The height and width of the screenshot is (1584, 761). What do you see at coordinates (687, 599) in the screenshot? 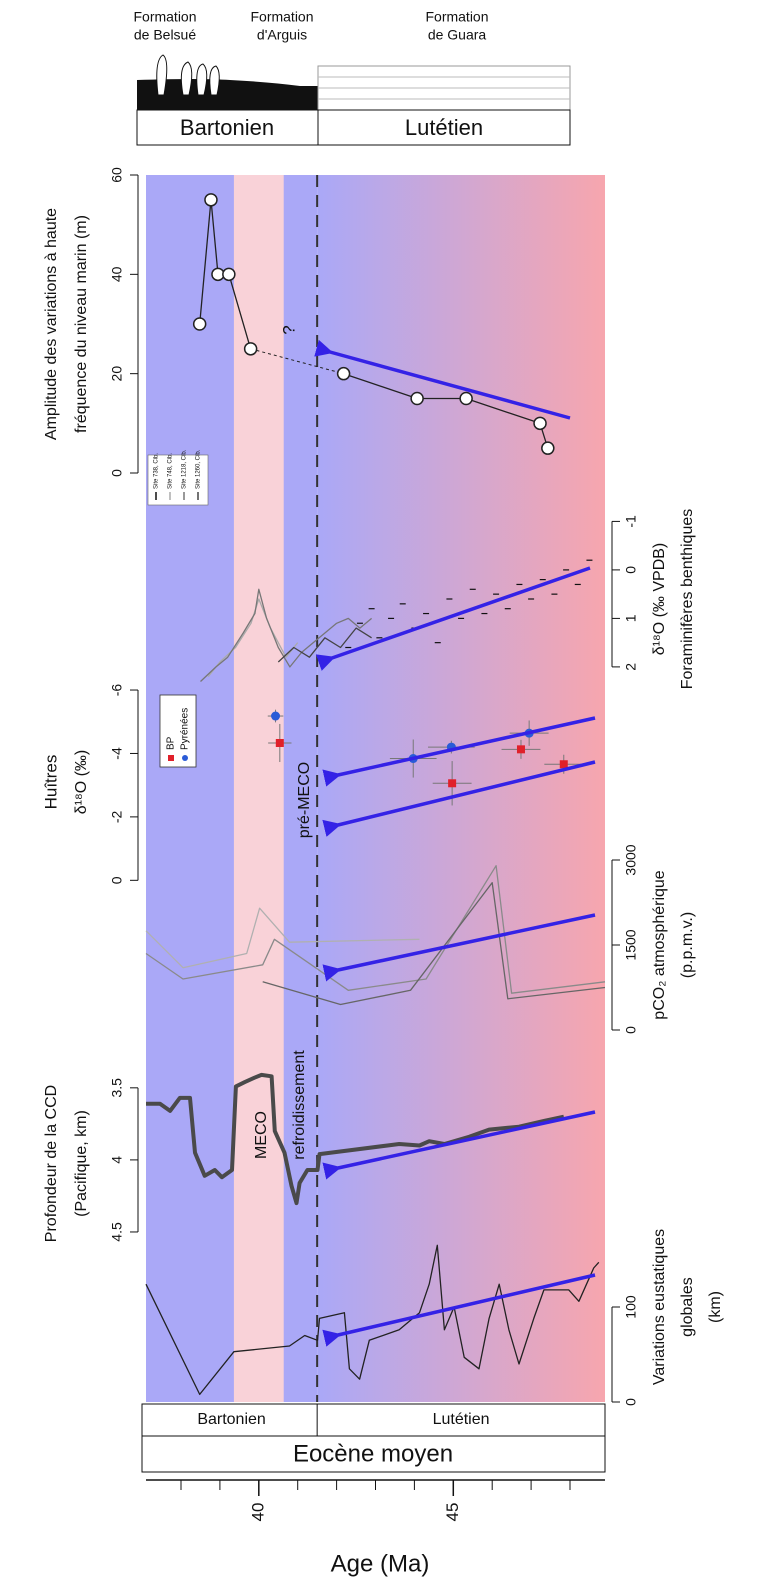
I see `y-axis-title: Foraminifères benthiques` at bounding box center [687, 599].